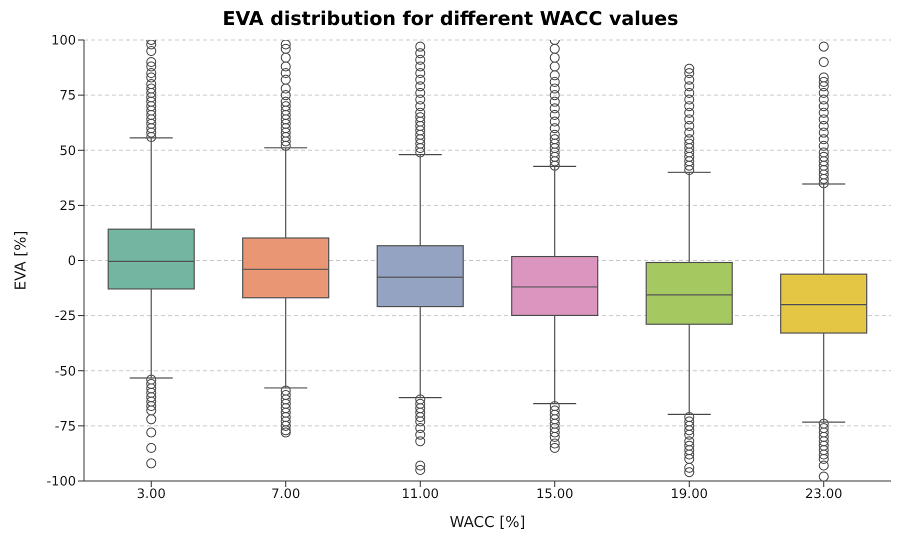  Describe the element at coordinates (823, 494) in the screenshot. I see `x-tick-label: 23.00` at that location.